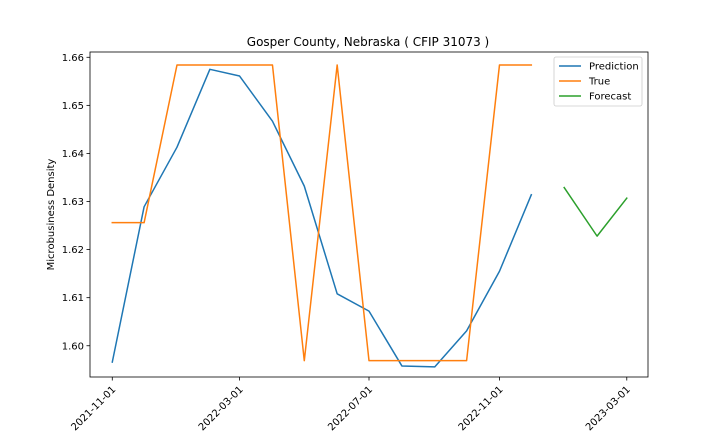 This screenshot has height=436, width=720. Describe the element at coordinates (73, 58) in the screenshot. I see `y-tick-label: 1.66` at that location.